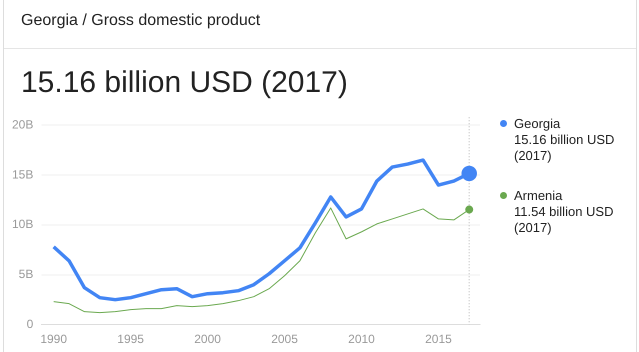 The height and width of the screenshot is (352, 639). I want to click on y-tick-label: 0, so click(30, 323).